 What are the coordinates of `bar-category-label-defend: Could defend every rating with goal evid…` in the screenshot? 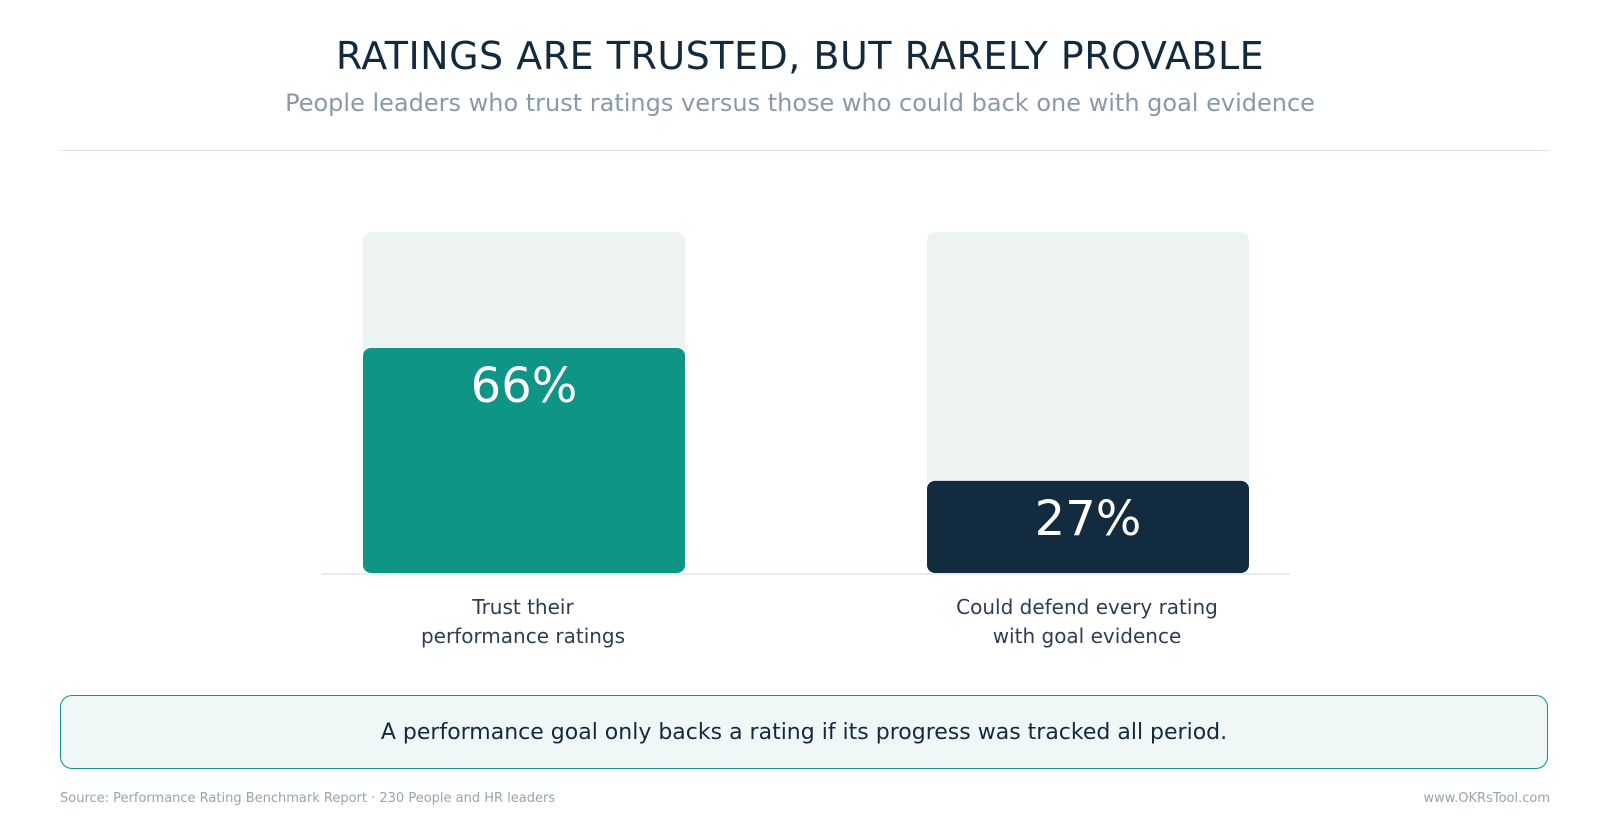 It's located at (1087, 621).